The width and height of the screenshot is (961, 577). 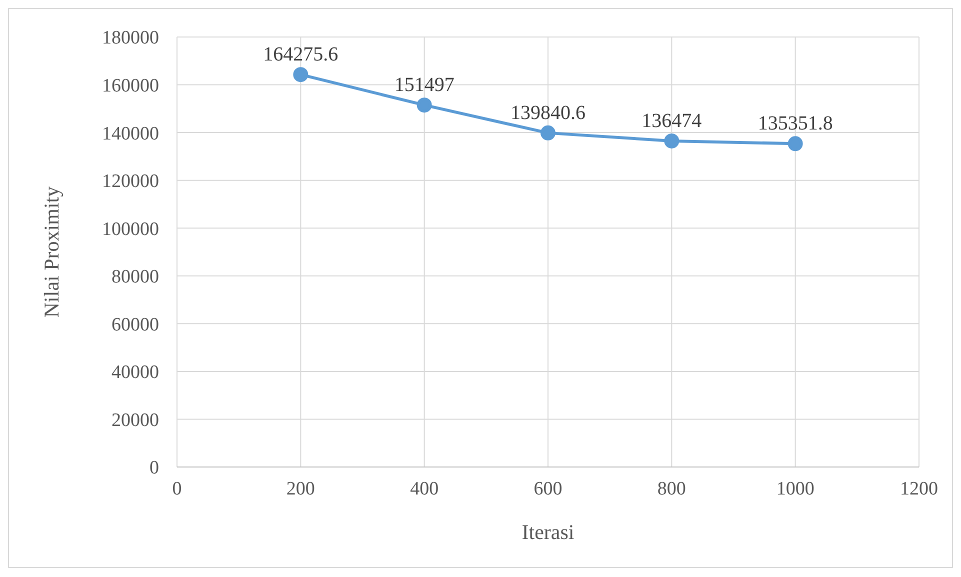 What do you see at coordinates (135, 373) in the screenshot?
I see `y-tick-label: 40000` at bounding box center [135, 373].